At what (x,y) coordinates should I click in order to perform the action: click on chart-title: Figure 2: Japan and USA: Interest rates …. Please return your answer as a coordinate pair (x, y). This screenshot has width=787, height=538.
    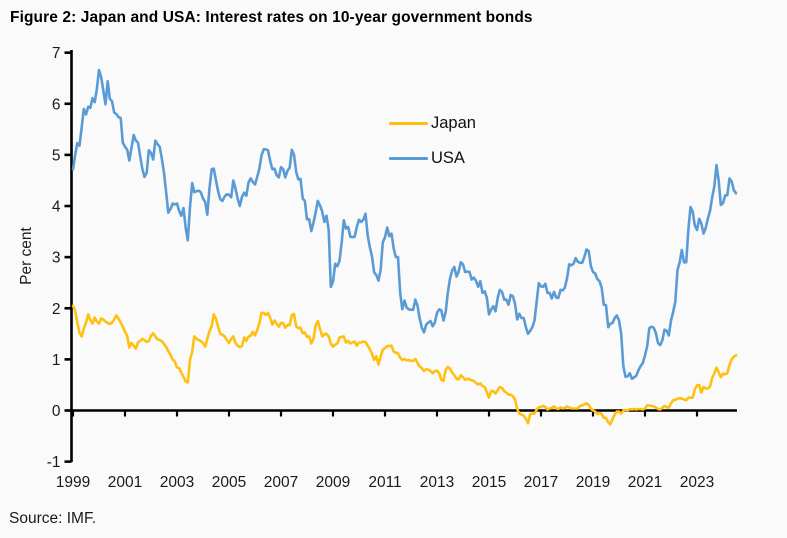
    Looking at the image, I should click on (271, 17).